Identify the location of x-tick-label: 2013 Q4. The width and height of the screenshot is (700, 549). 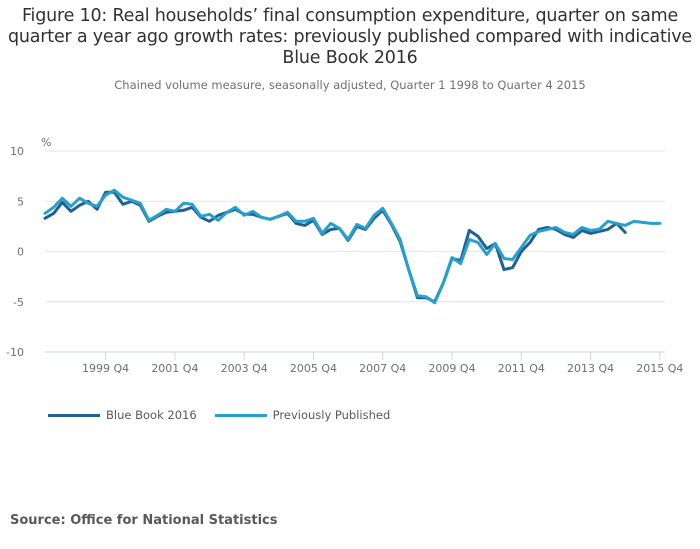
(590, 368).